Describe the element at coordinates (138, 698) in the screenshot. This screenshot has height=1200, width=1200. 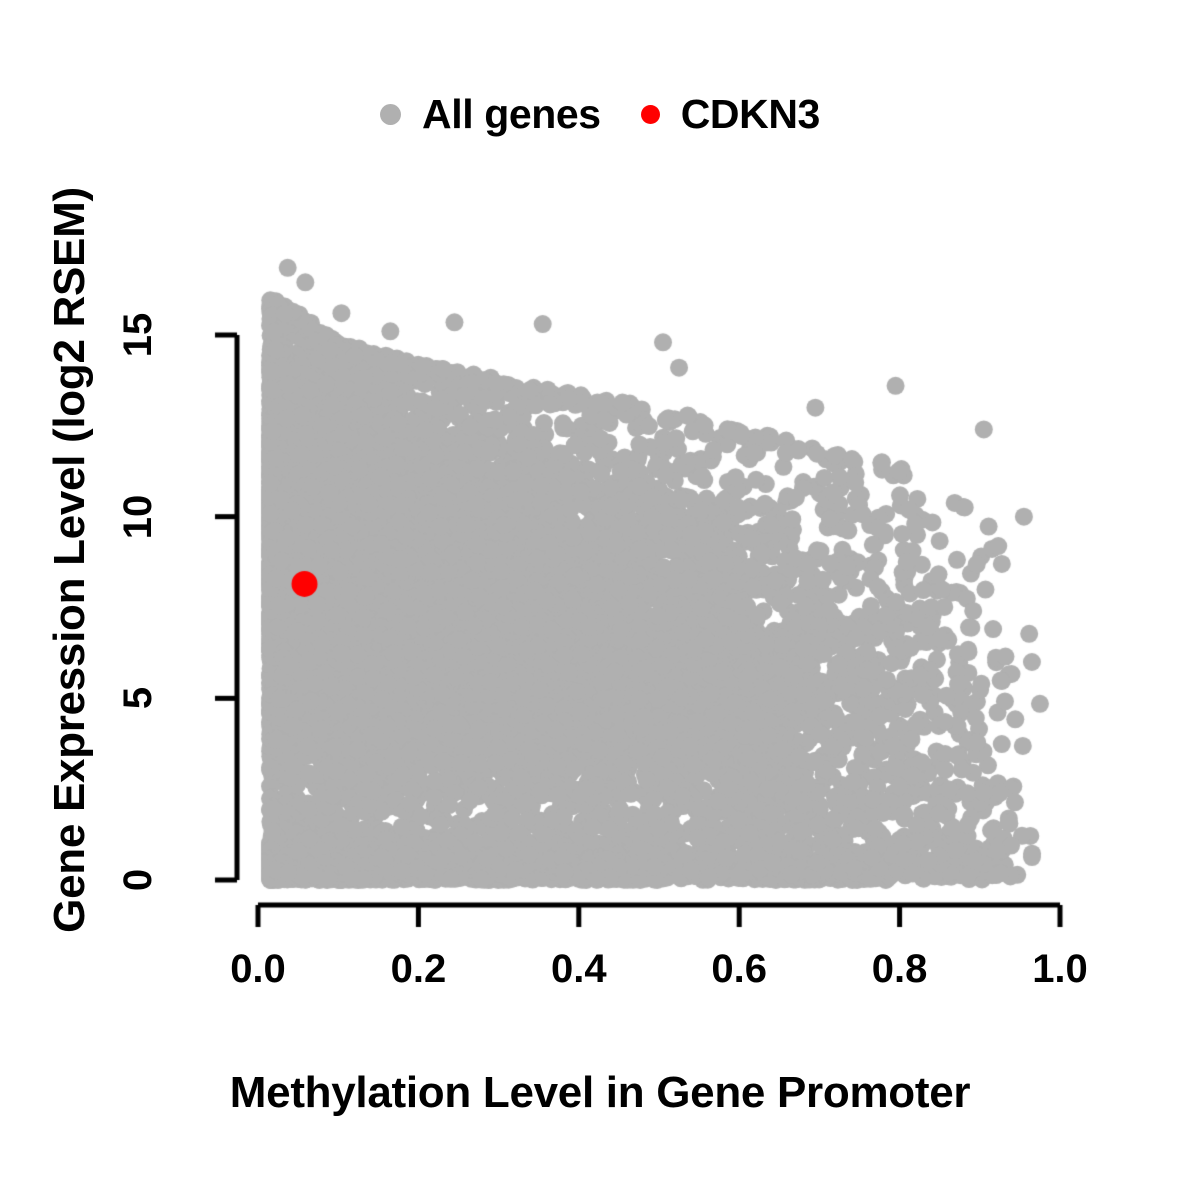
I see `y-axis-tick-label: 5` at that location.